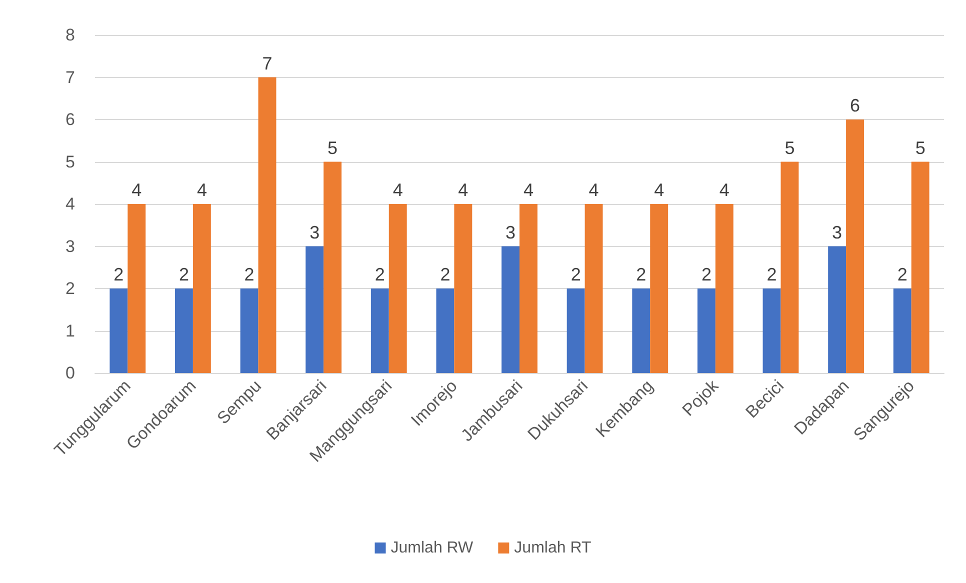 The height and width of the screenshot is (583, 966). Describe the element at coordinates (70, 204) in the screenshot. I see `y-tick-label: 4` at that location.